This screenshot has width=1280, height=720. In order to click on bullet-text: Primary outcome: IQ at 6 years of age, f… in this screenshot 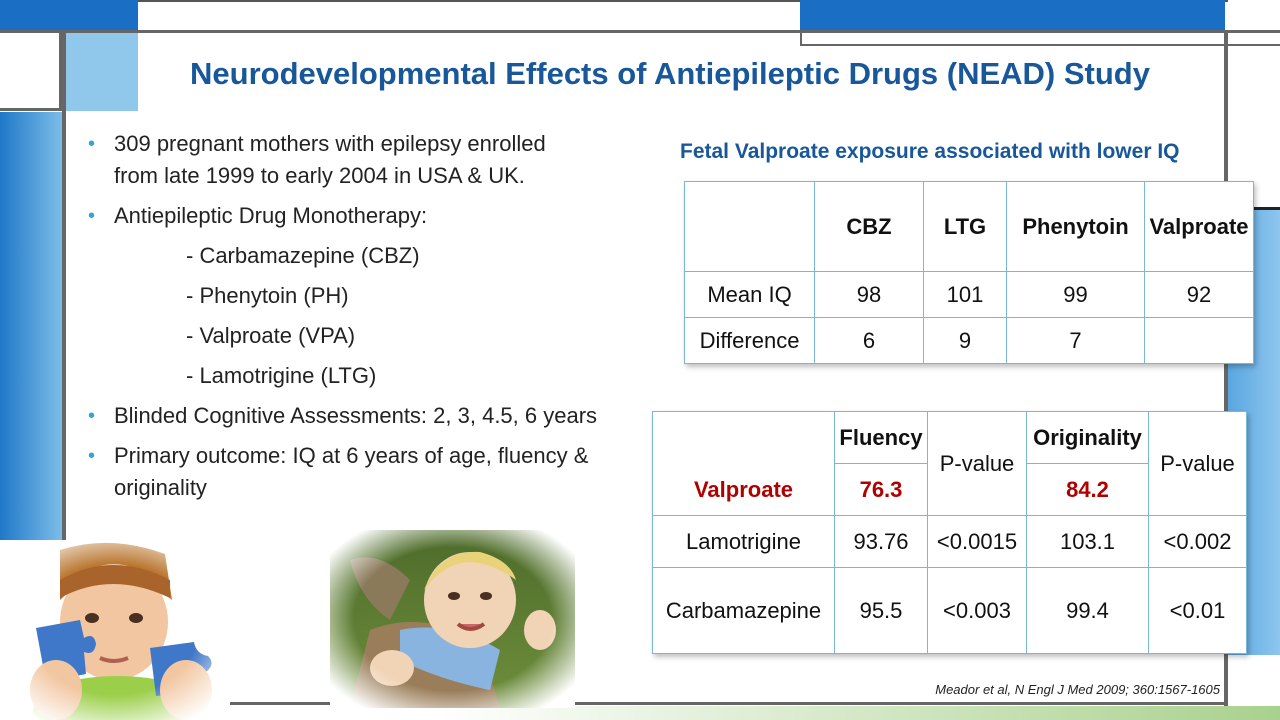, I will do `click(351, 455)`.